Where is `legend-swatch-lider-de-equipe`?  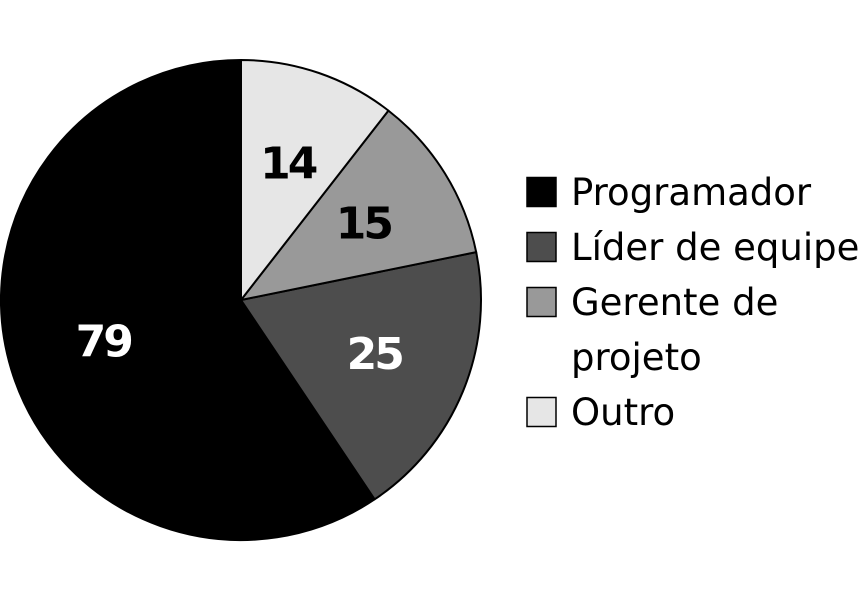
legend-swatch-lider-de-equipe is located at coordinates (541, 247).